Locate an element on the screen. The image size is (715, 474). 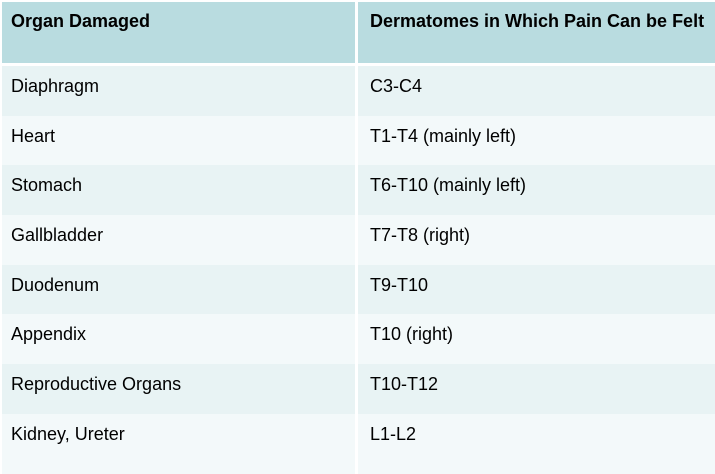
organ-cell: Reproductive Organs is located at coordinates (96, 384).